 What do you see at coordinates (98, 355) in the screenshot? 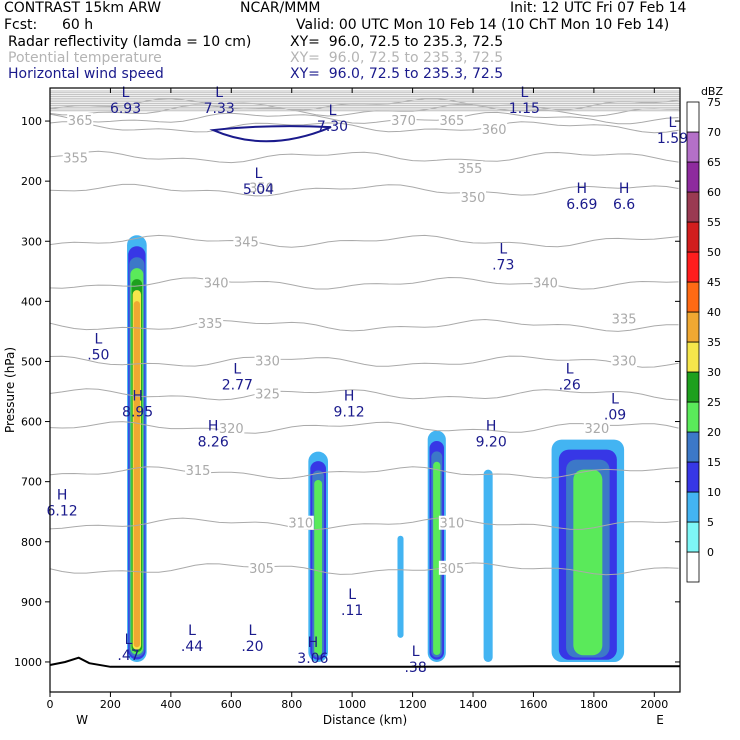
I see `wind-value-label: .50` at bounding box center [98, 355].